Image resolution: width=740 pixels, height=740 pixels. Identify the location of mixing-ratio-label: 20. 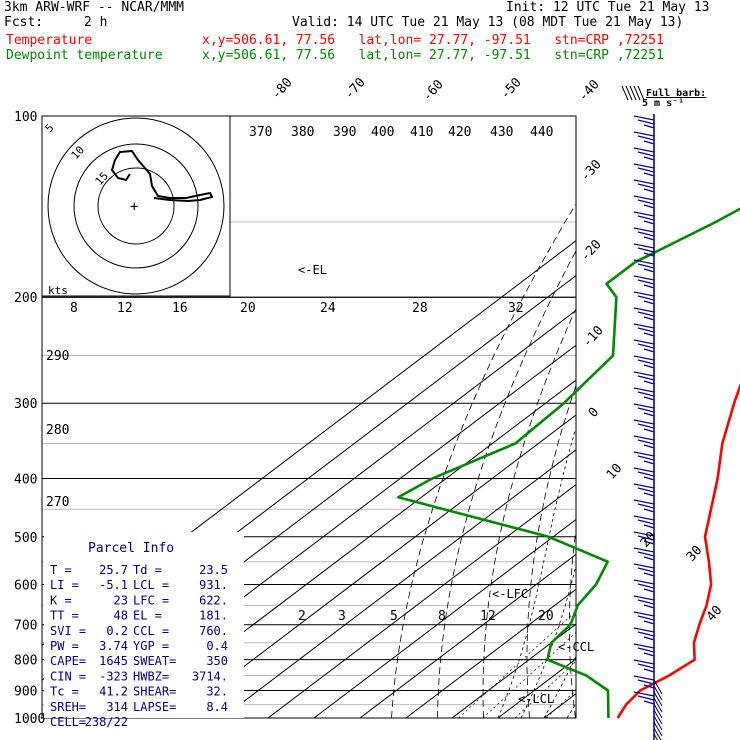
(546, 616).